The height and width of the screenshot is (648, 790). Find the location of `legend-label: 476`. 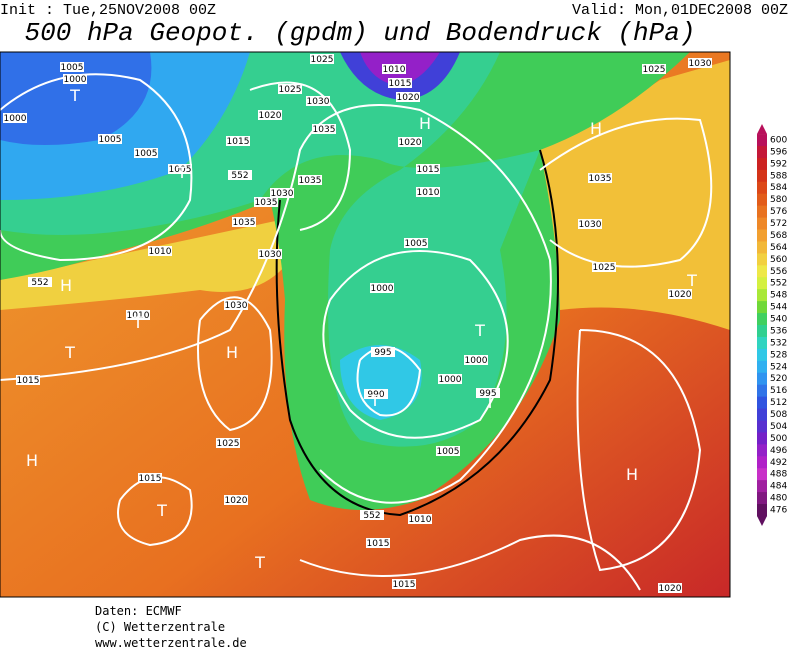

legend-label: 476 is located at coordinates (778, 511).